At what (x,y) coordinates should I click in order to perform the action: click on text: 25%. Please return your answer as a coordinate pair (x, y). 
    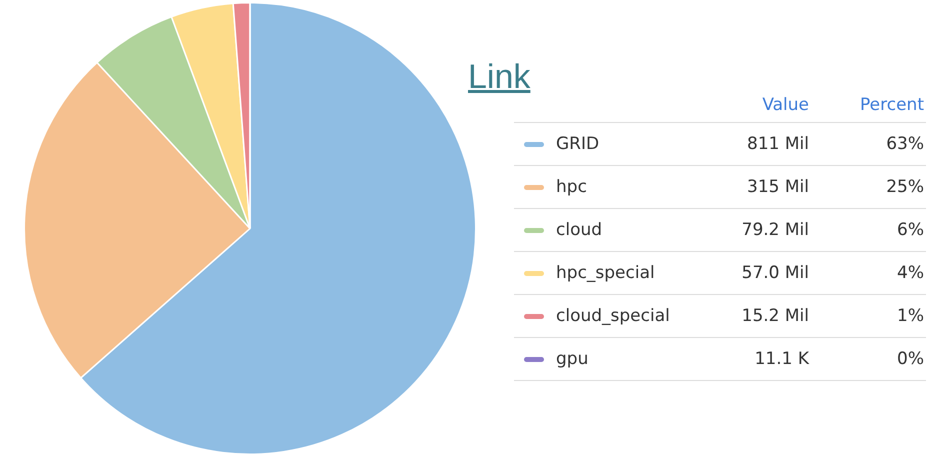
    Looking at the image, I should click on (904, 187).